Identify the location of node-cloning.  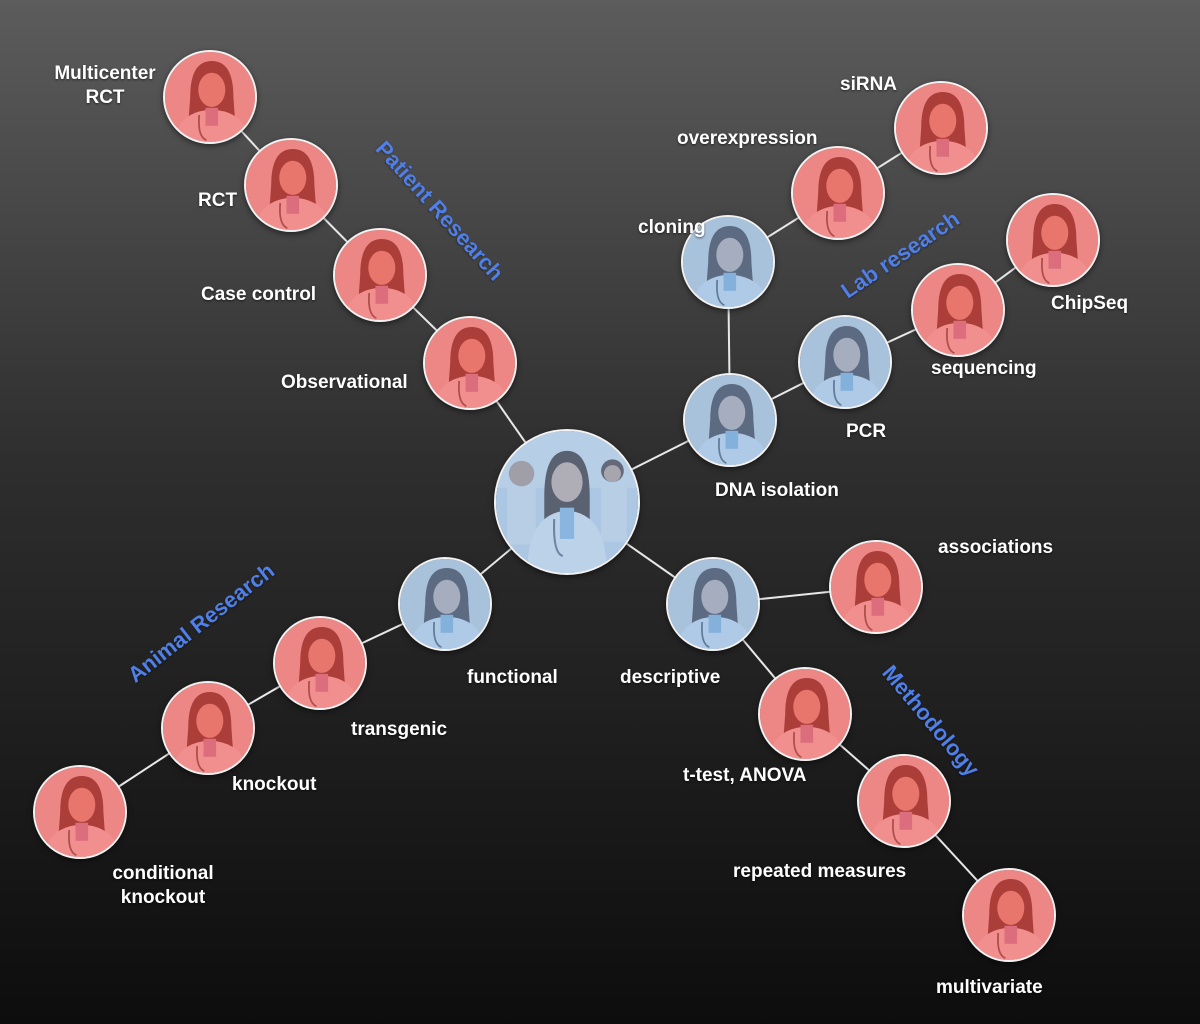
(728, 262).